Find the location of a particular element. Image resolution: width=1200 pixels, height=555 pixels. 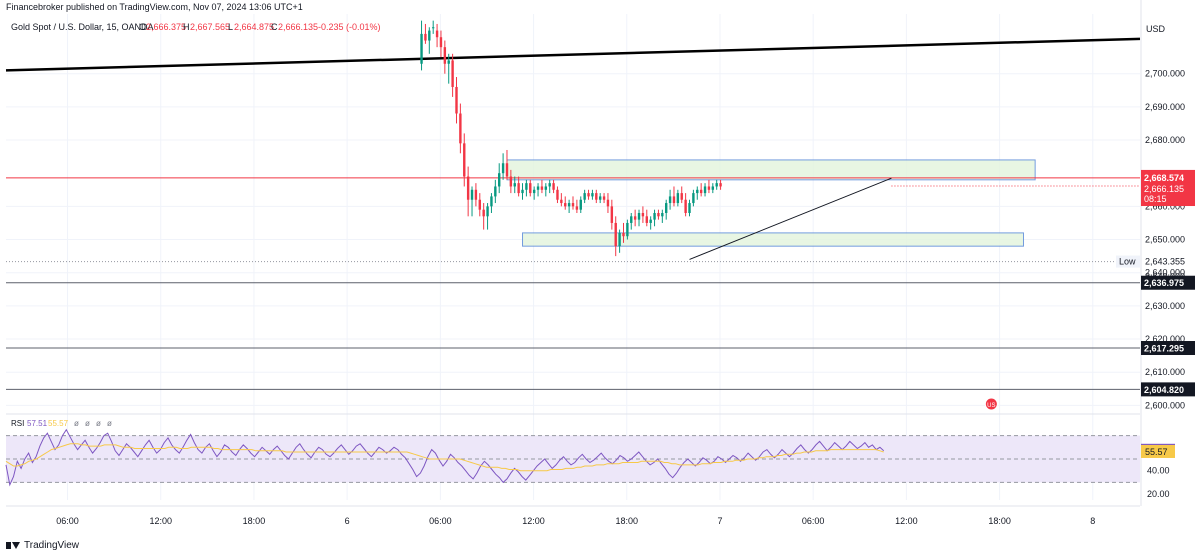

last-price-tag is located at coordinates (1168, 194).